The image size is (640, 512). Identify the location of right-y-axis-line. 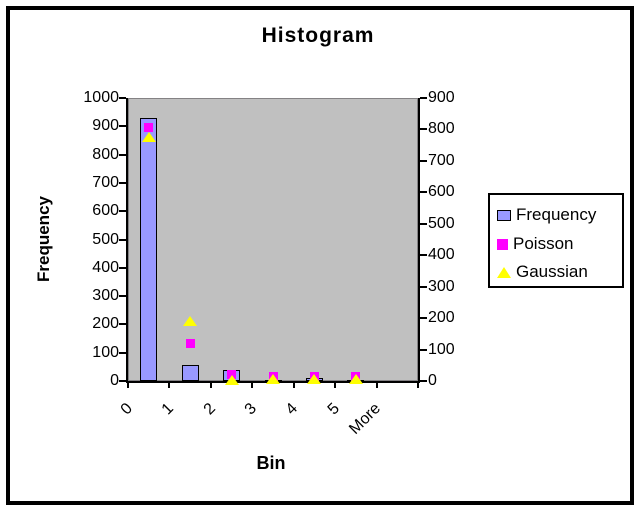
(419, 240).